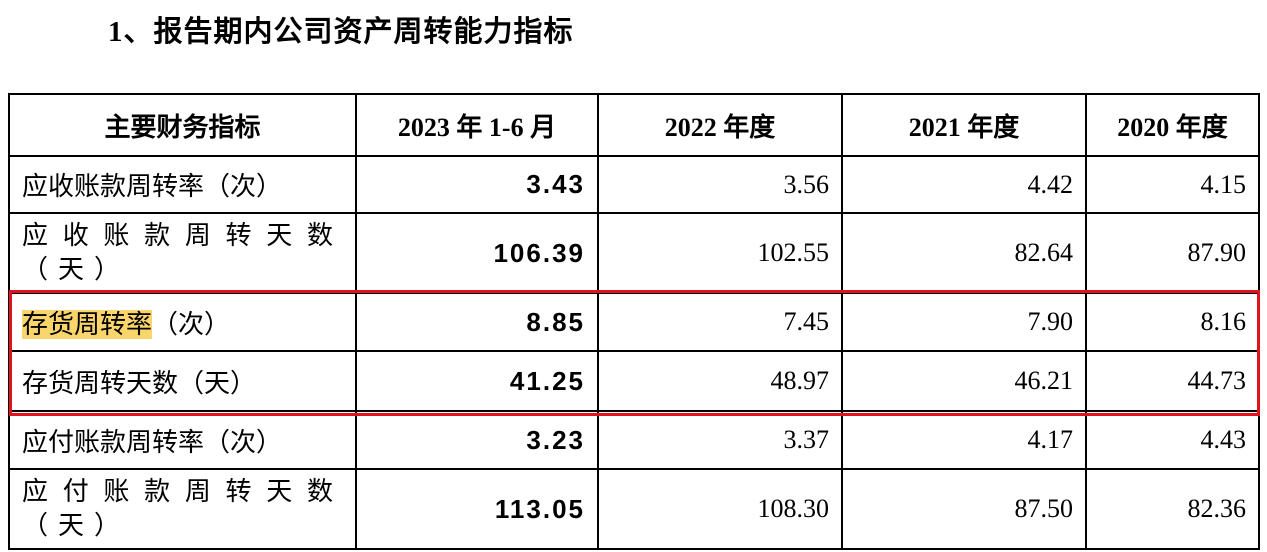 The height and width of the screenshot is (552, 1267). Describe the element at coordinates (113, 442) in the screenshot. I see `indicator-name: 应付账款周转率` at that location.